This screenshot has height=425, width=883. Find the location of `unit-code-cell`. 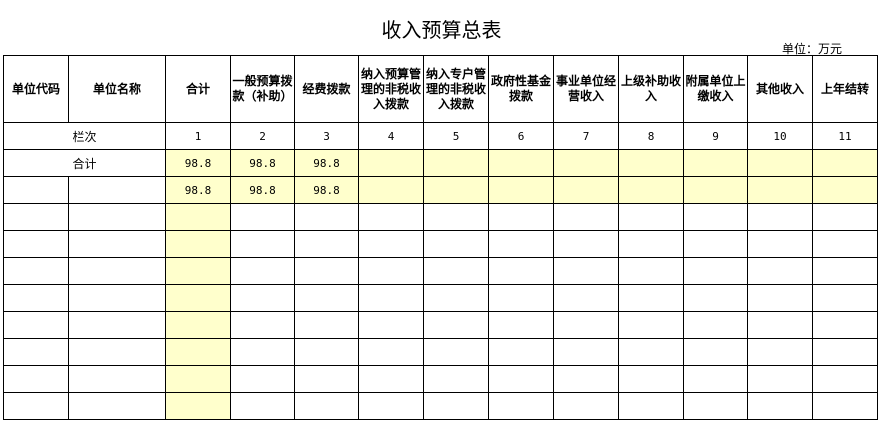

unit-code-cell is located at coordinates (36, 190).